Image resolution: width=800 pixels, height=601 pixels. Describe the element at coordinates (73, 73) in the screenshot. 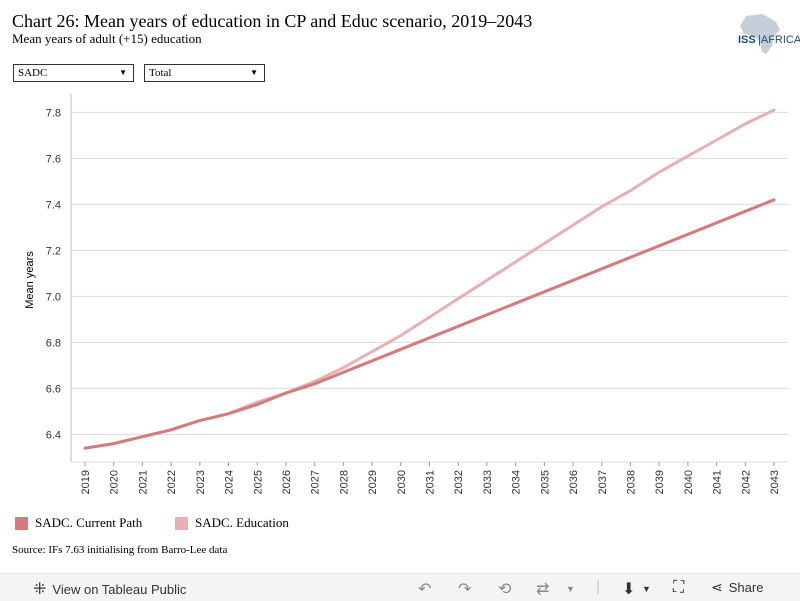

I see `region-filter-dropdown: SADC ▼` at that location.